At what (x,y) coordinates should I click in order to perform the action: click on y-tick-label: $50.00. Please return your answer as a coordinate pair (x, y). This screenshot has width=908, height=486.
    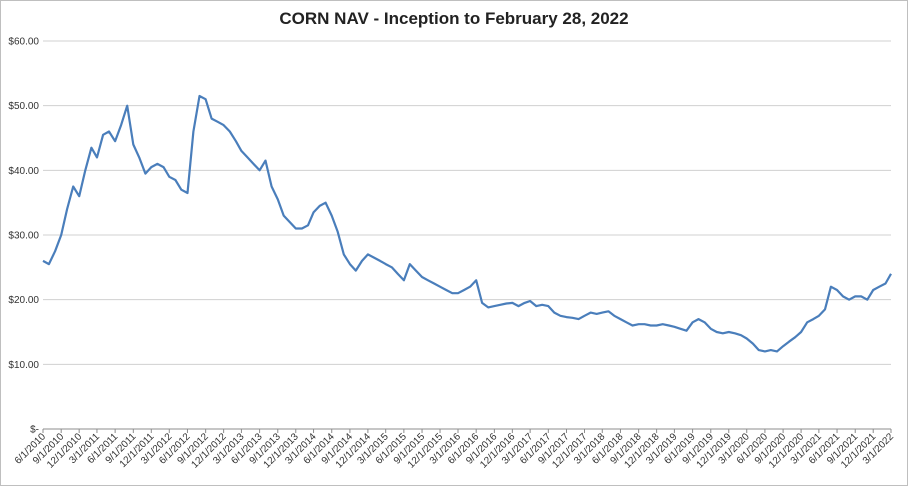
    Looking at the image, I should click on (23, 106).